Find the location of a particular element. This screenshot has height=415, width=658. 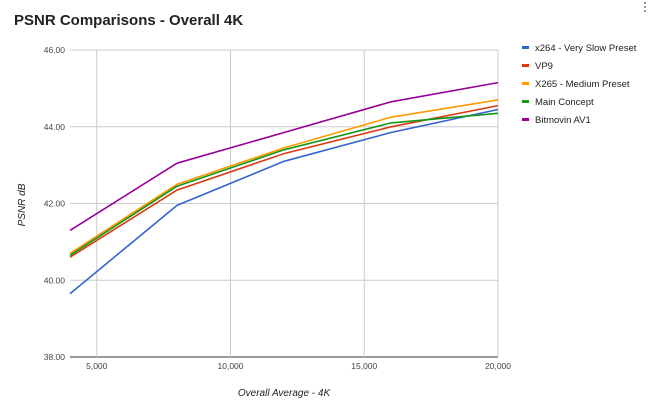

y-tick-label: 44.00 is located at coordinates (55, 127).